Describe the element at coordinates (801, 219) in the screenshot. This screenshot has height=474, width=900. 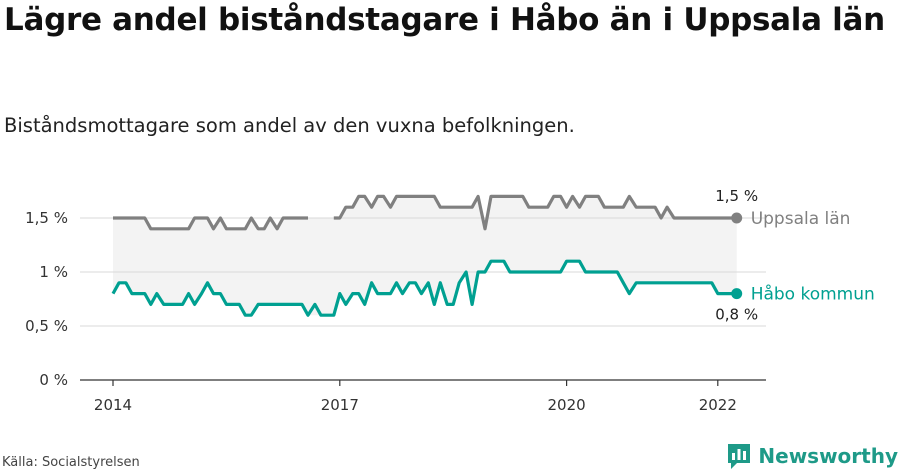
I see `series-name-label: Uppsala län` at that location.